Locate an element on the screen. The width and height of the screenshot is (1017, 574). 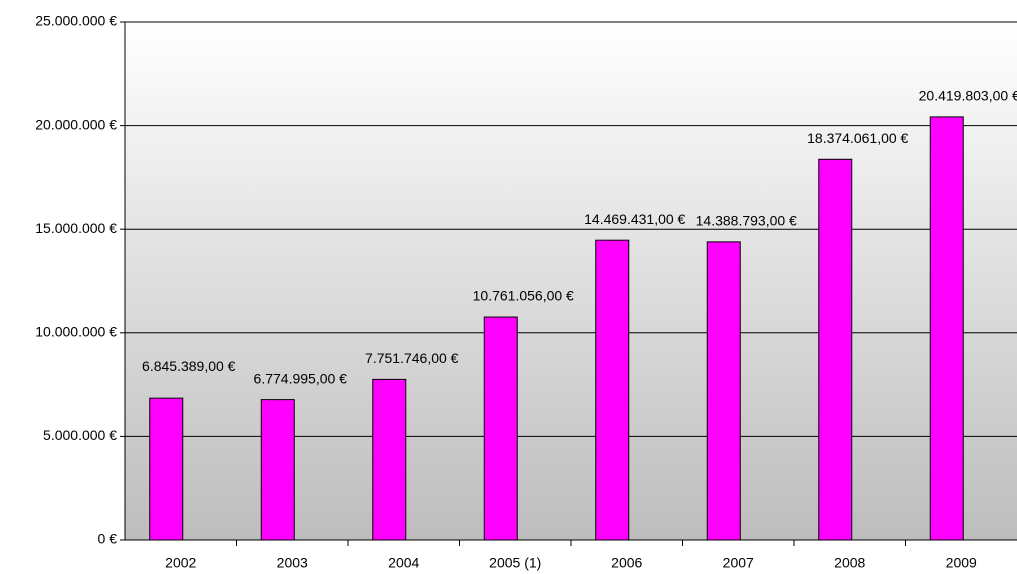
x-tick-label: 2002 is located at coordinates (180, 563).